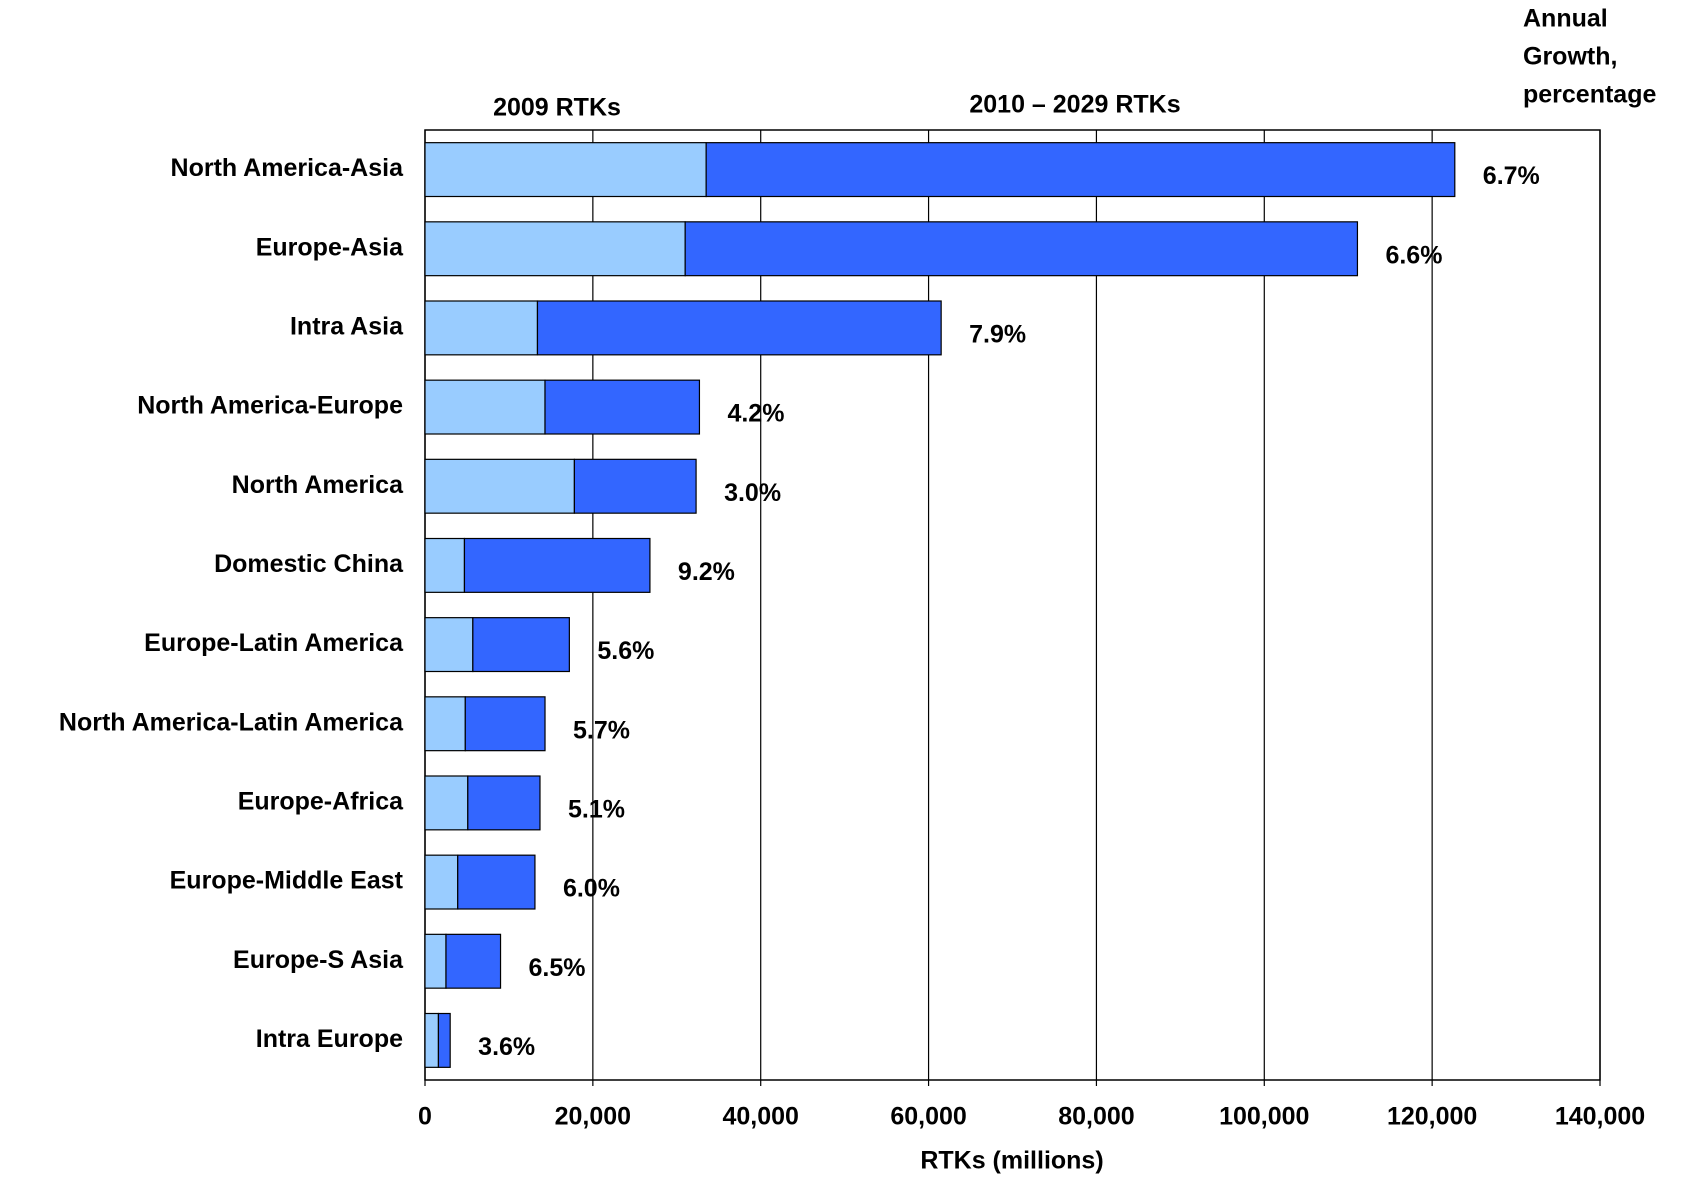  What do you see at coordinates (596, 810) in the screenshot?
I see `growth-label: 5.1%` at bounding box center [596, 810].